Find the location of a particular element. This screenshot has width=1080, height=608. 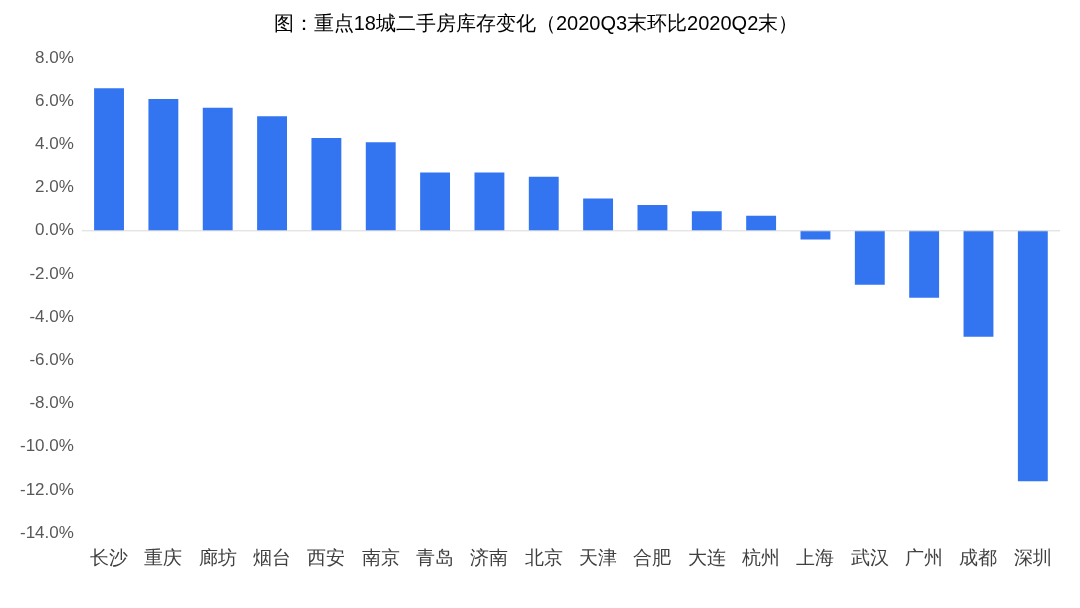

x-tick-label: 广州 is located at coordinates (924, 557).